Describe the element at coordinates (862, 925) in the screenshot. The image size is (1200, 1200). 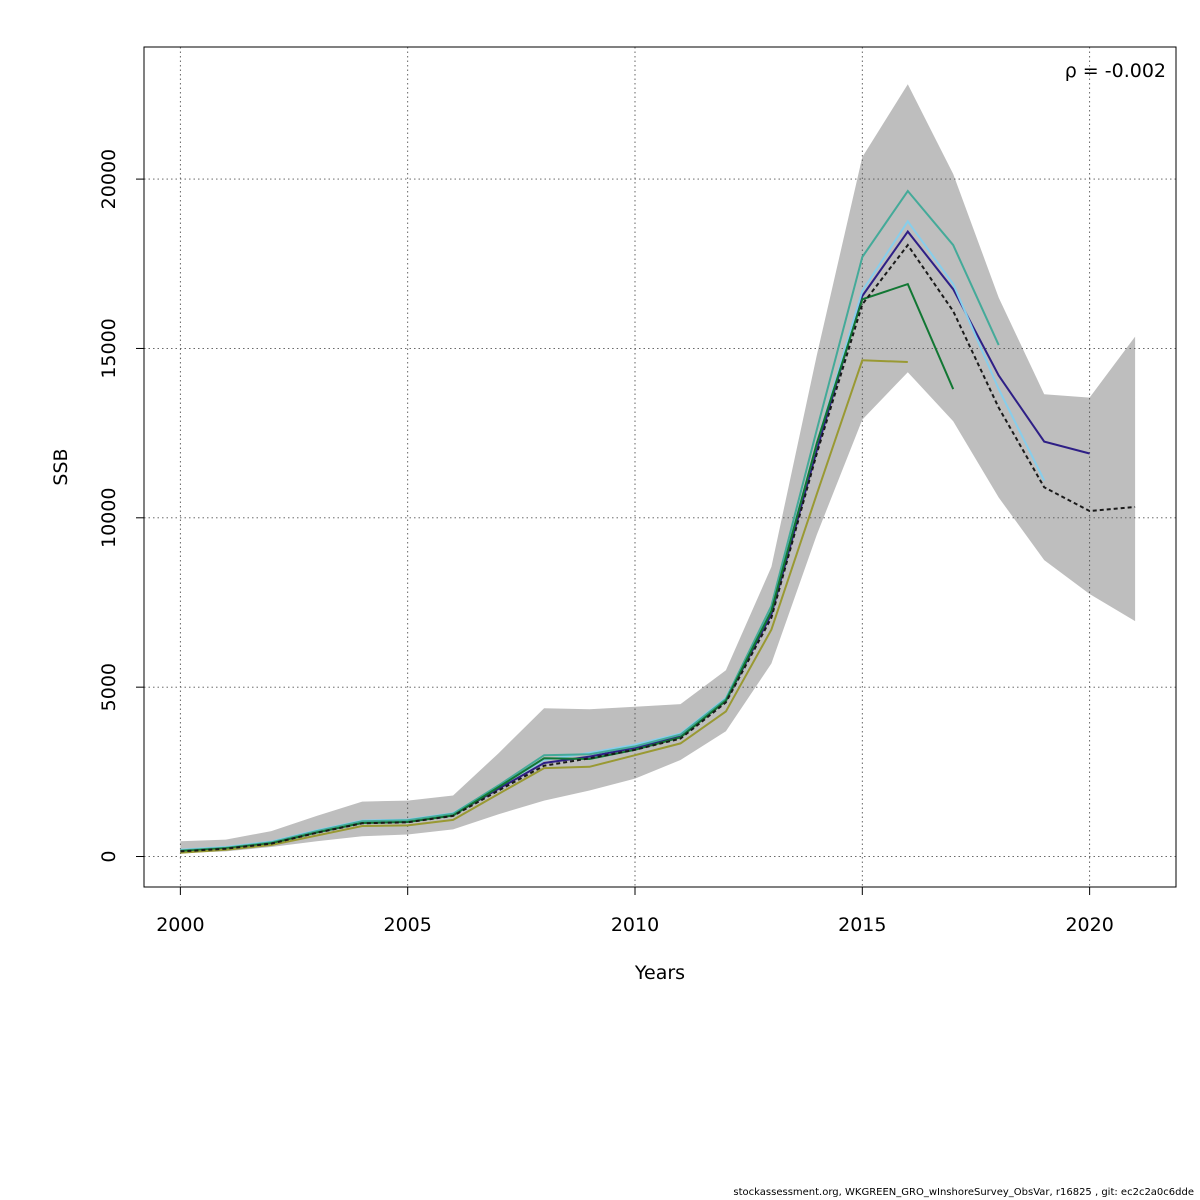
I see `x-tick-label: 2015` at that location.